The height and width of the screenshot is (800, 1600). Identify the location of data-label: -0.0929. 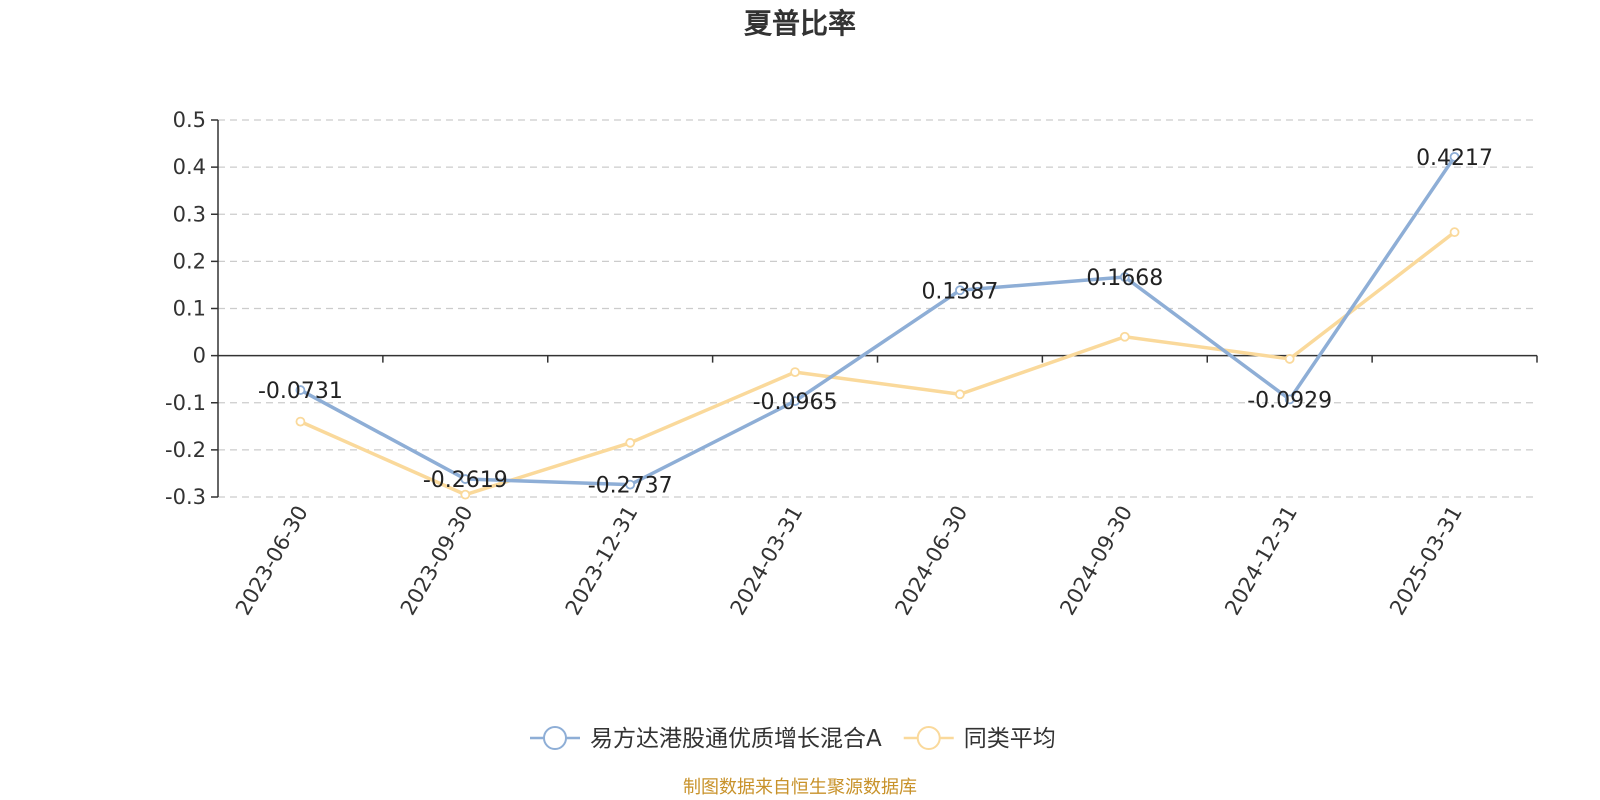
(1289, 400).